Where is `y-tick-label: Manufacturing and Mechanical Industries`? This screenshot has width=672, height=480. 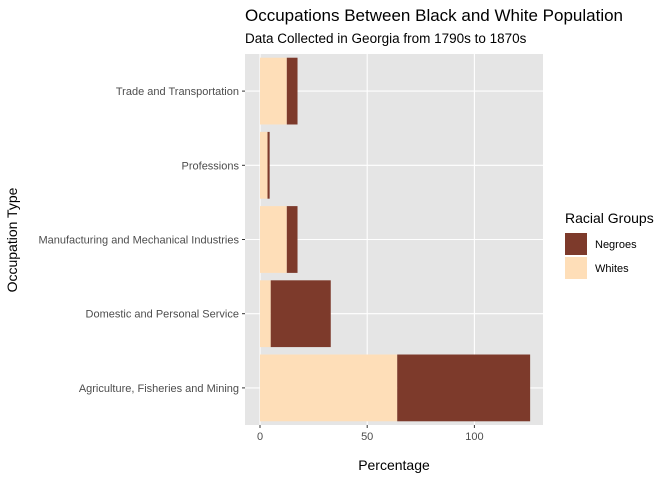
y-tick-label: Manufacturing and Mechanical Industries is located at coordinates (138, 241).